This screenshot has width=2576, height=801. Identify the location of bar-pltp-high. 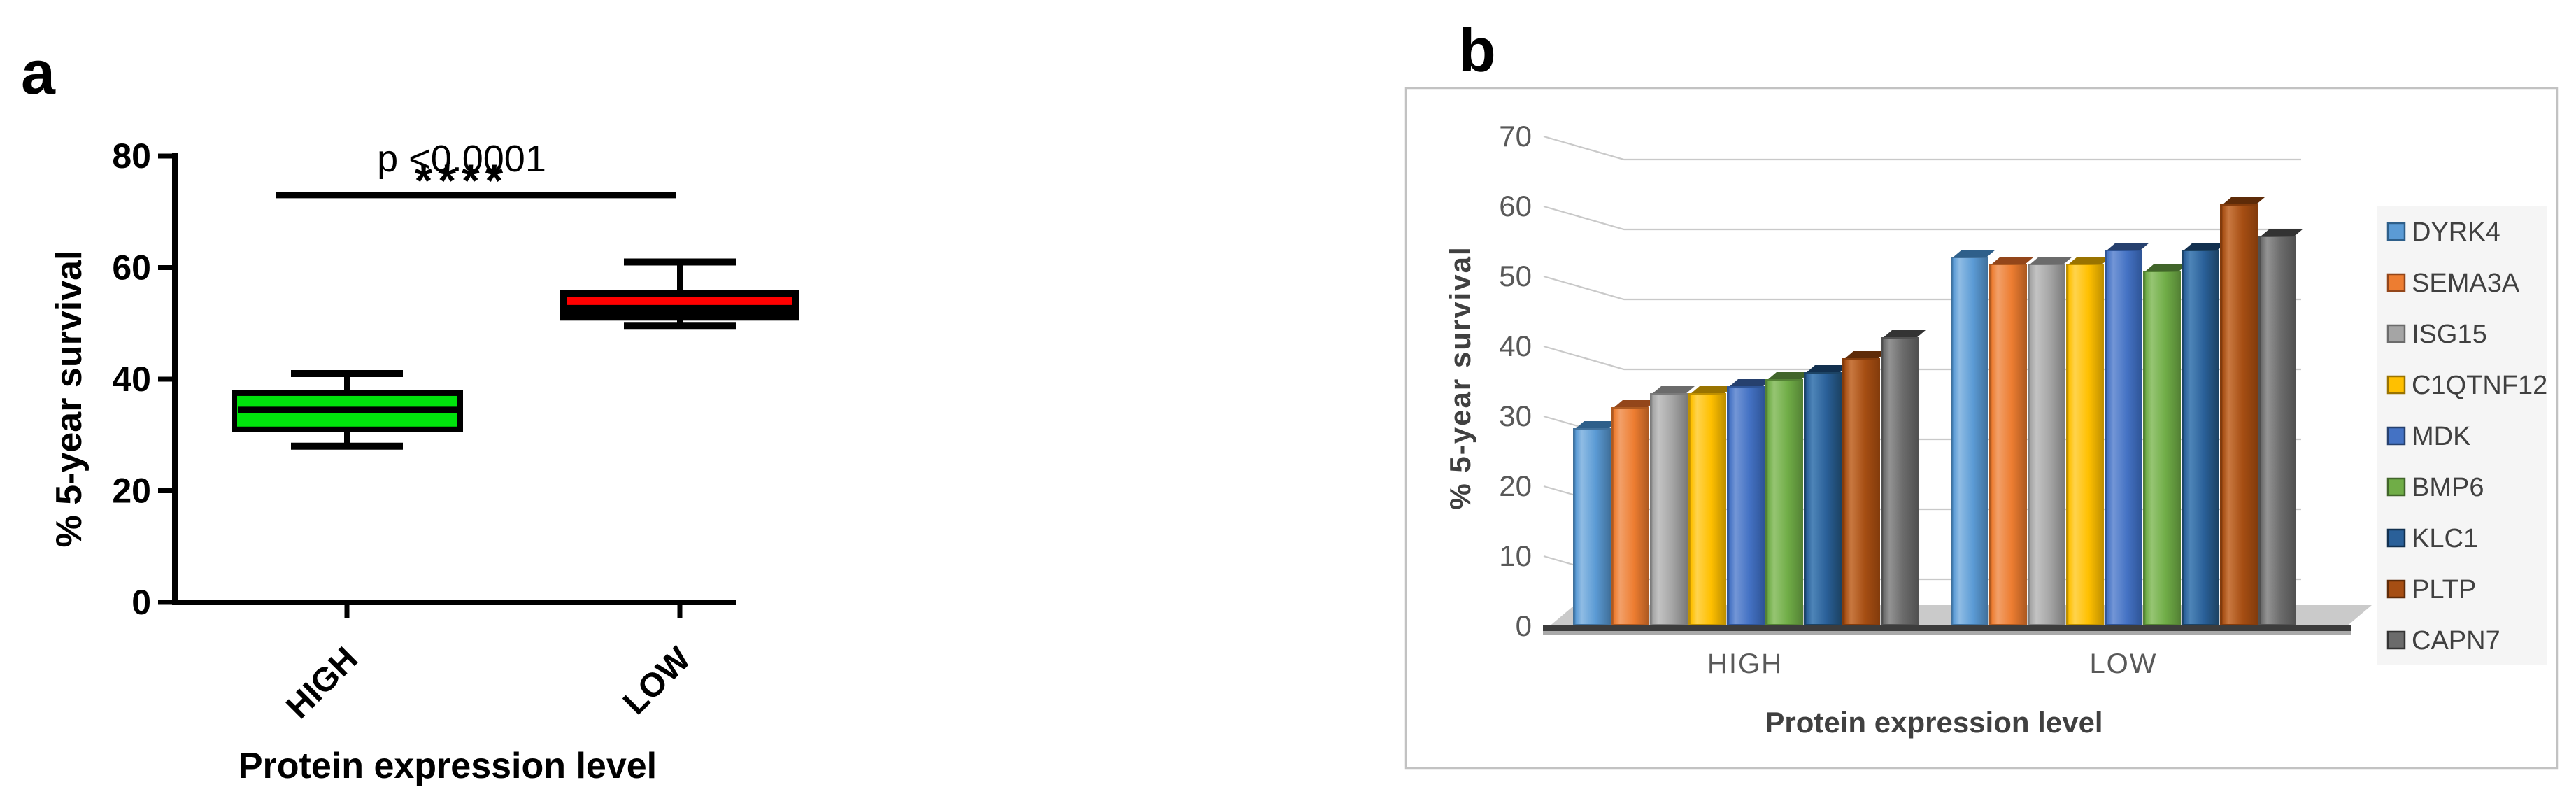
(1864, 488).